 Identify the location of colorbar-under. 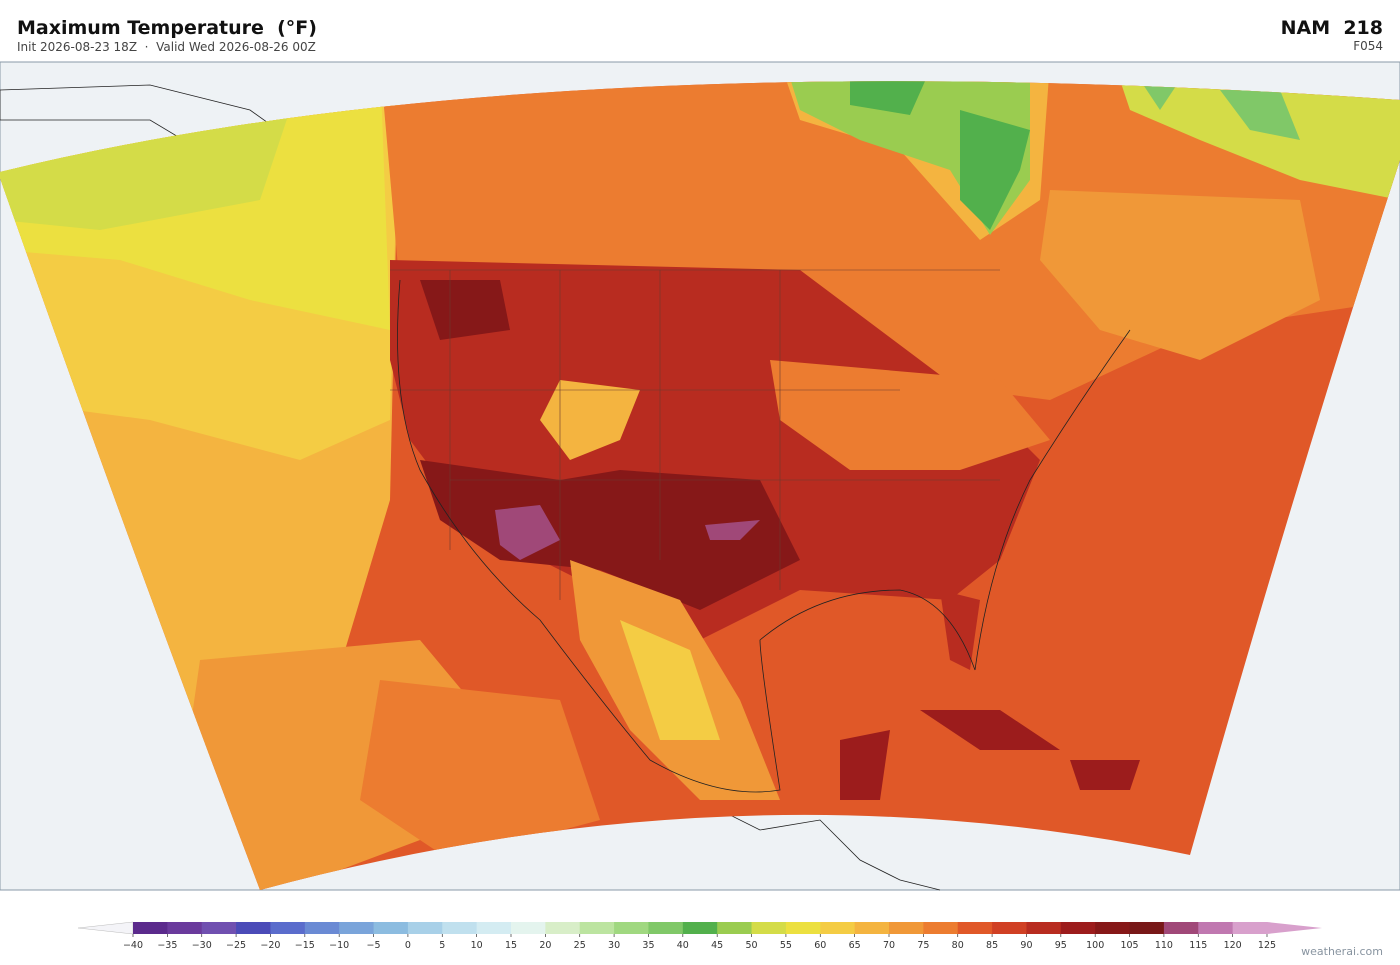
(105, 928).